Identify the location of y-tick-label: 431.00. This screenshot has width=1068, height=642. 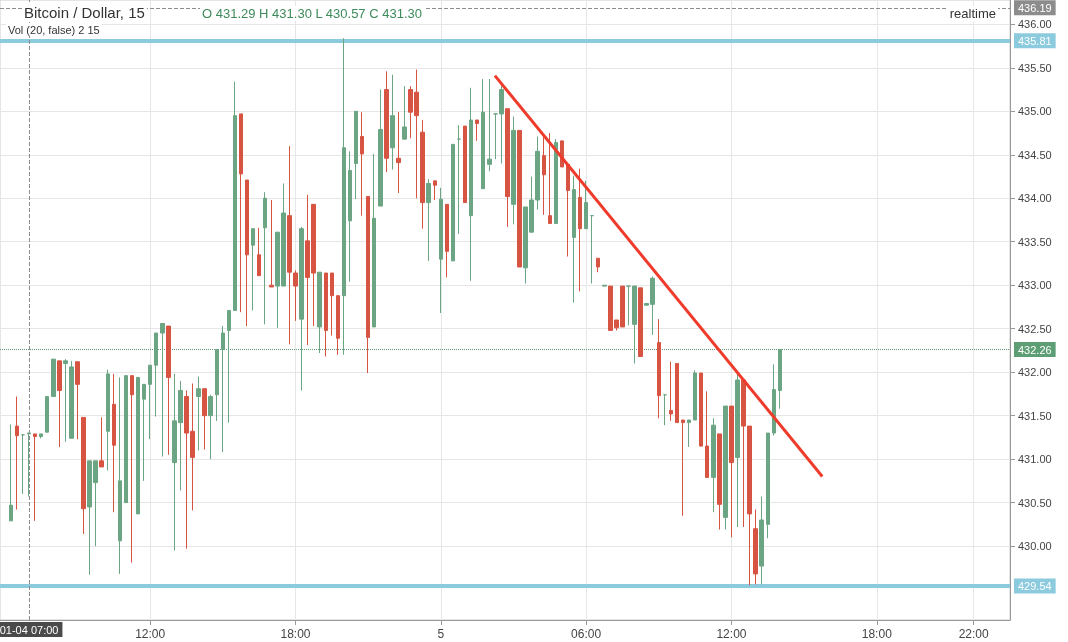
(1035, 459).